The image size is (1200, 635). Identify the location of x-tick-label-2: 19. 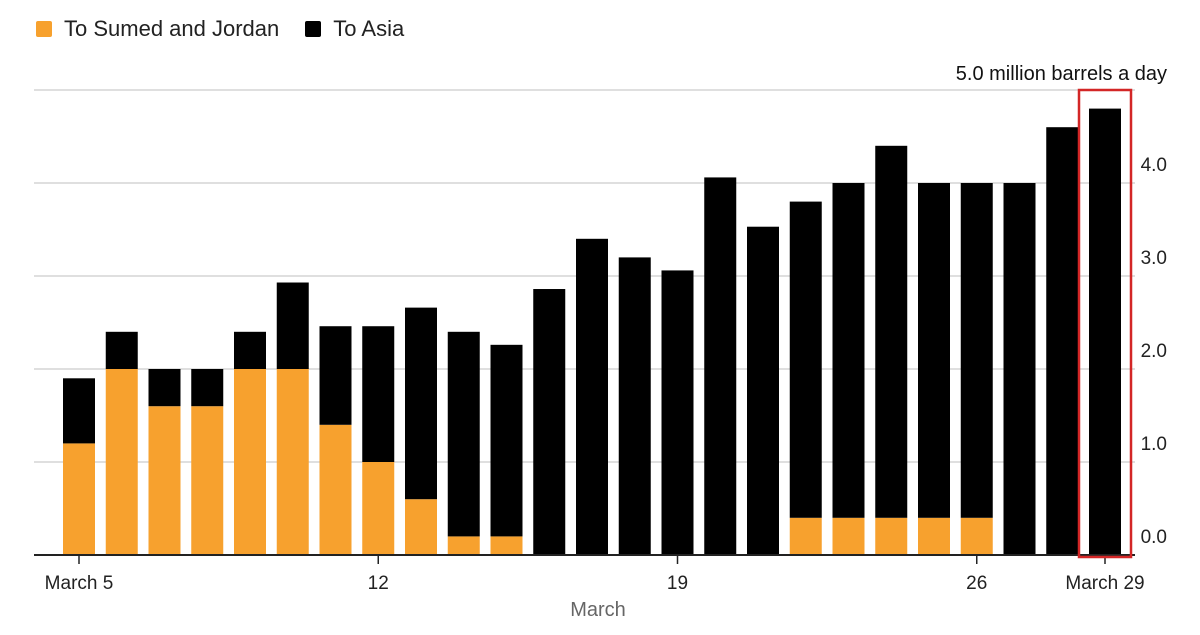
(677, 583).